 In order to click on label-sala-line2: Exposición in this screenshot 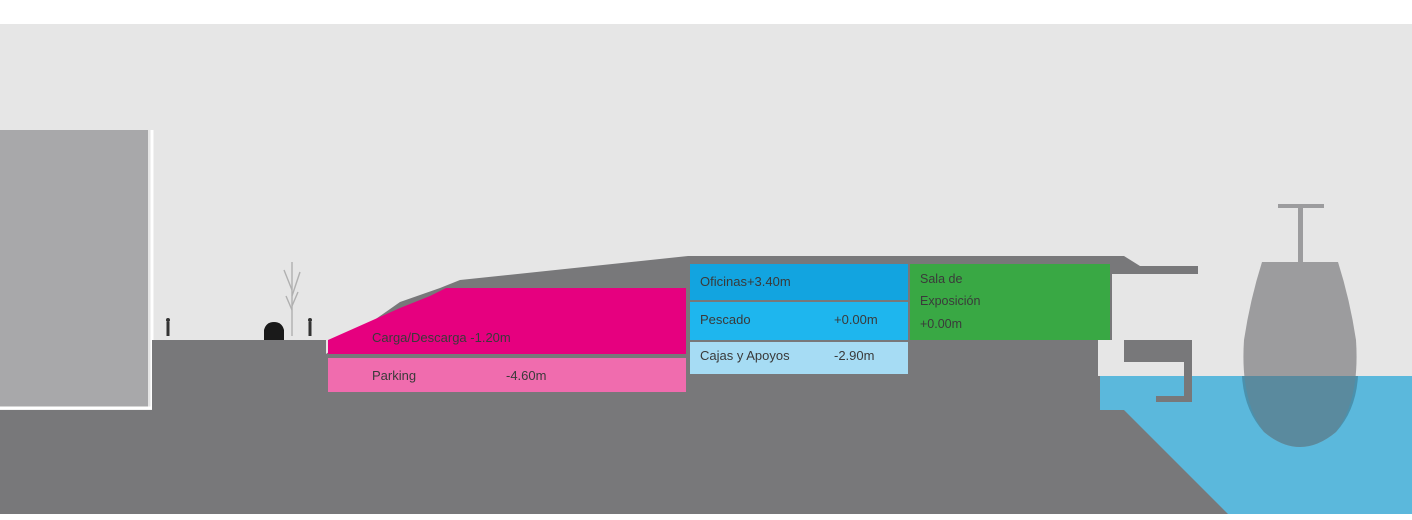, I will do `click(950, 301)`.